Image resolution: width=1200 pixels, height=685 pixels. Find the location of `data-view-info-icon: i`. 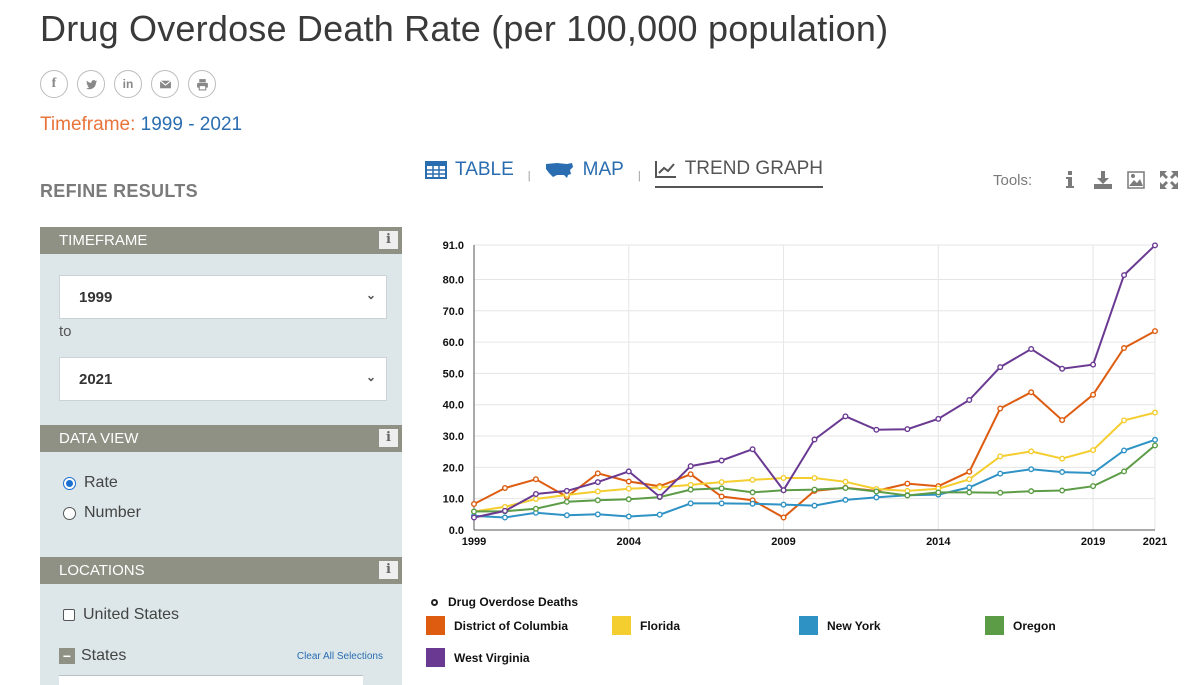

data-view-info-icon: i is located at coordinates (388, 438).